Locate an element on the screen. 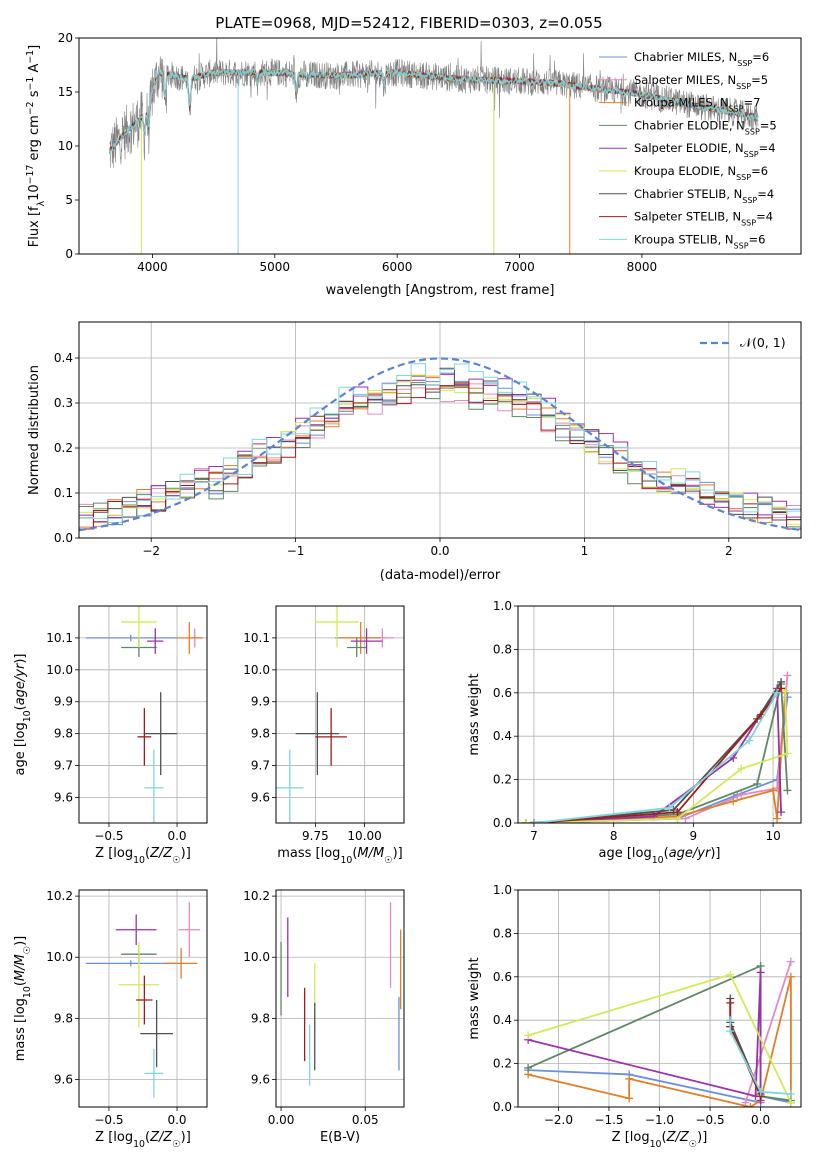  weight-line-chabrier_elodie is located at coordinates (657, 753).